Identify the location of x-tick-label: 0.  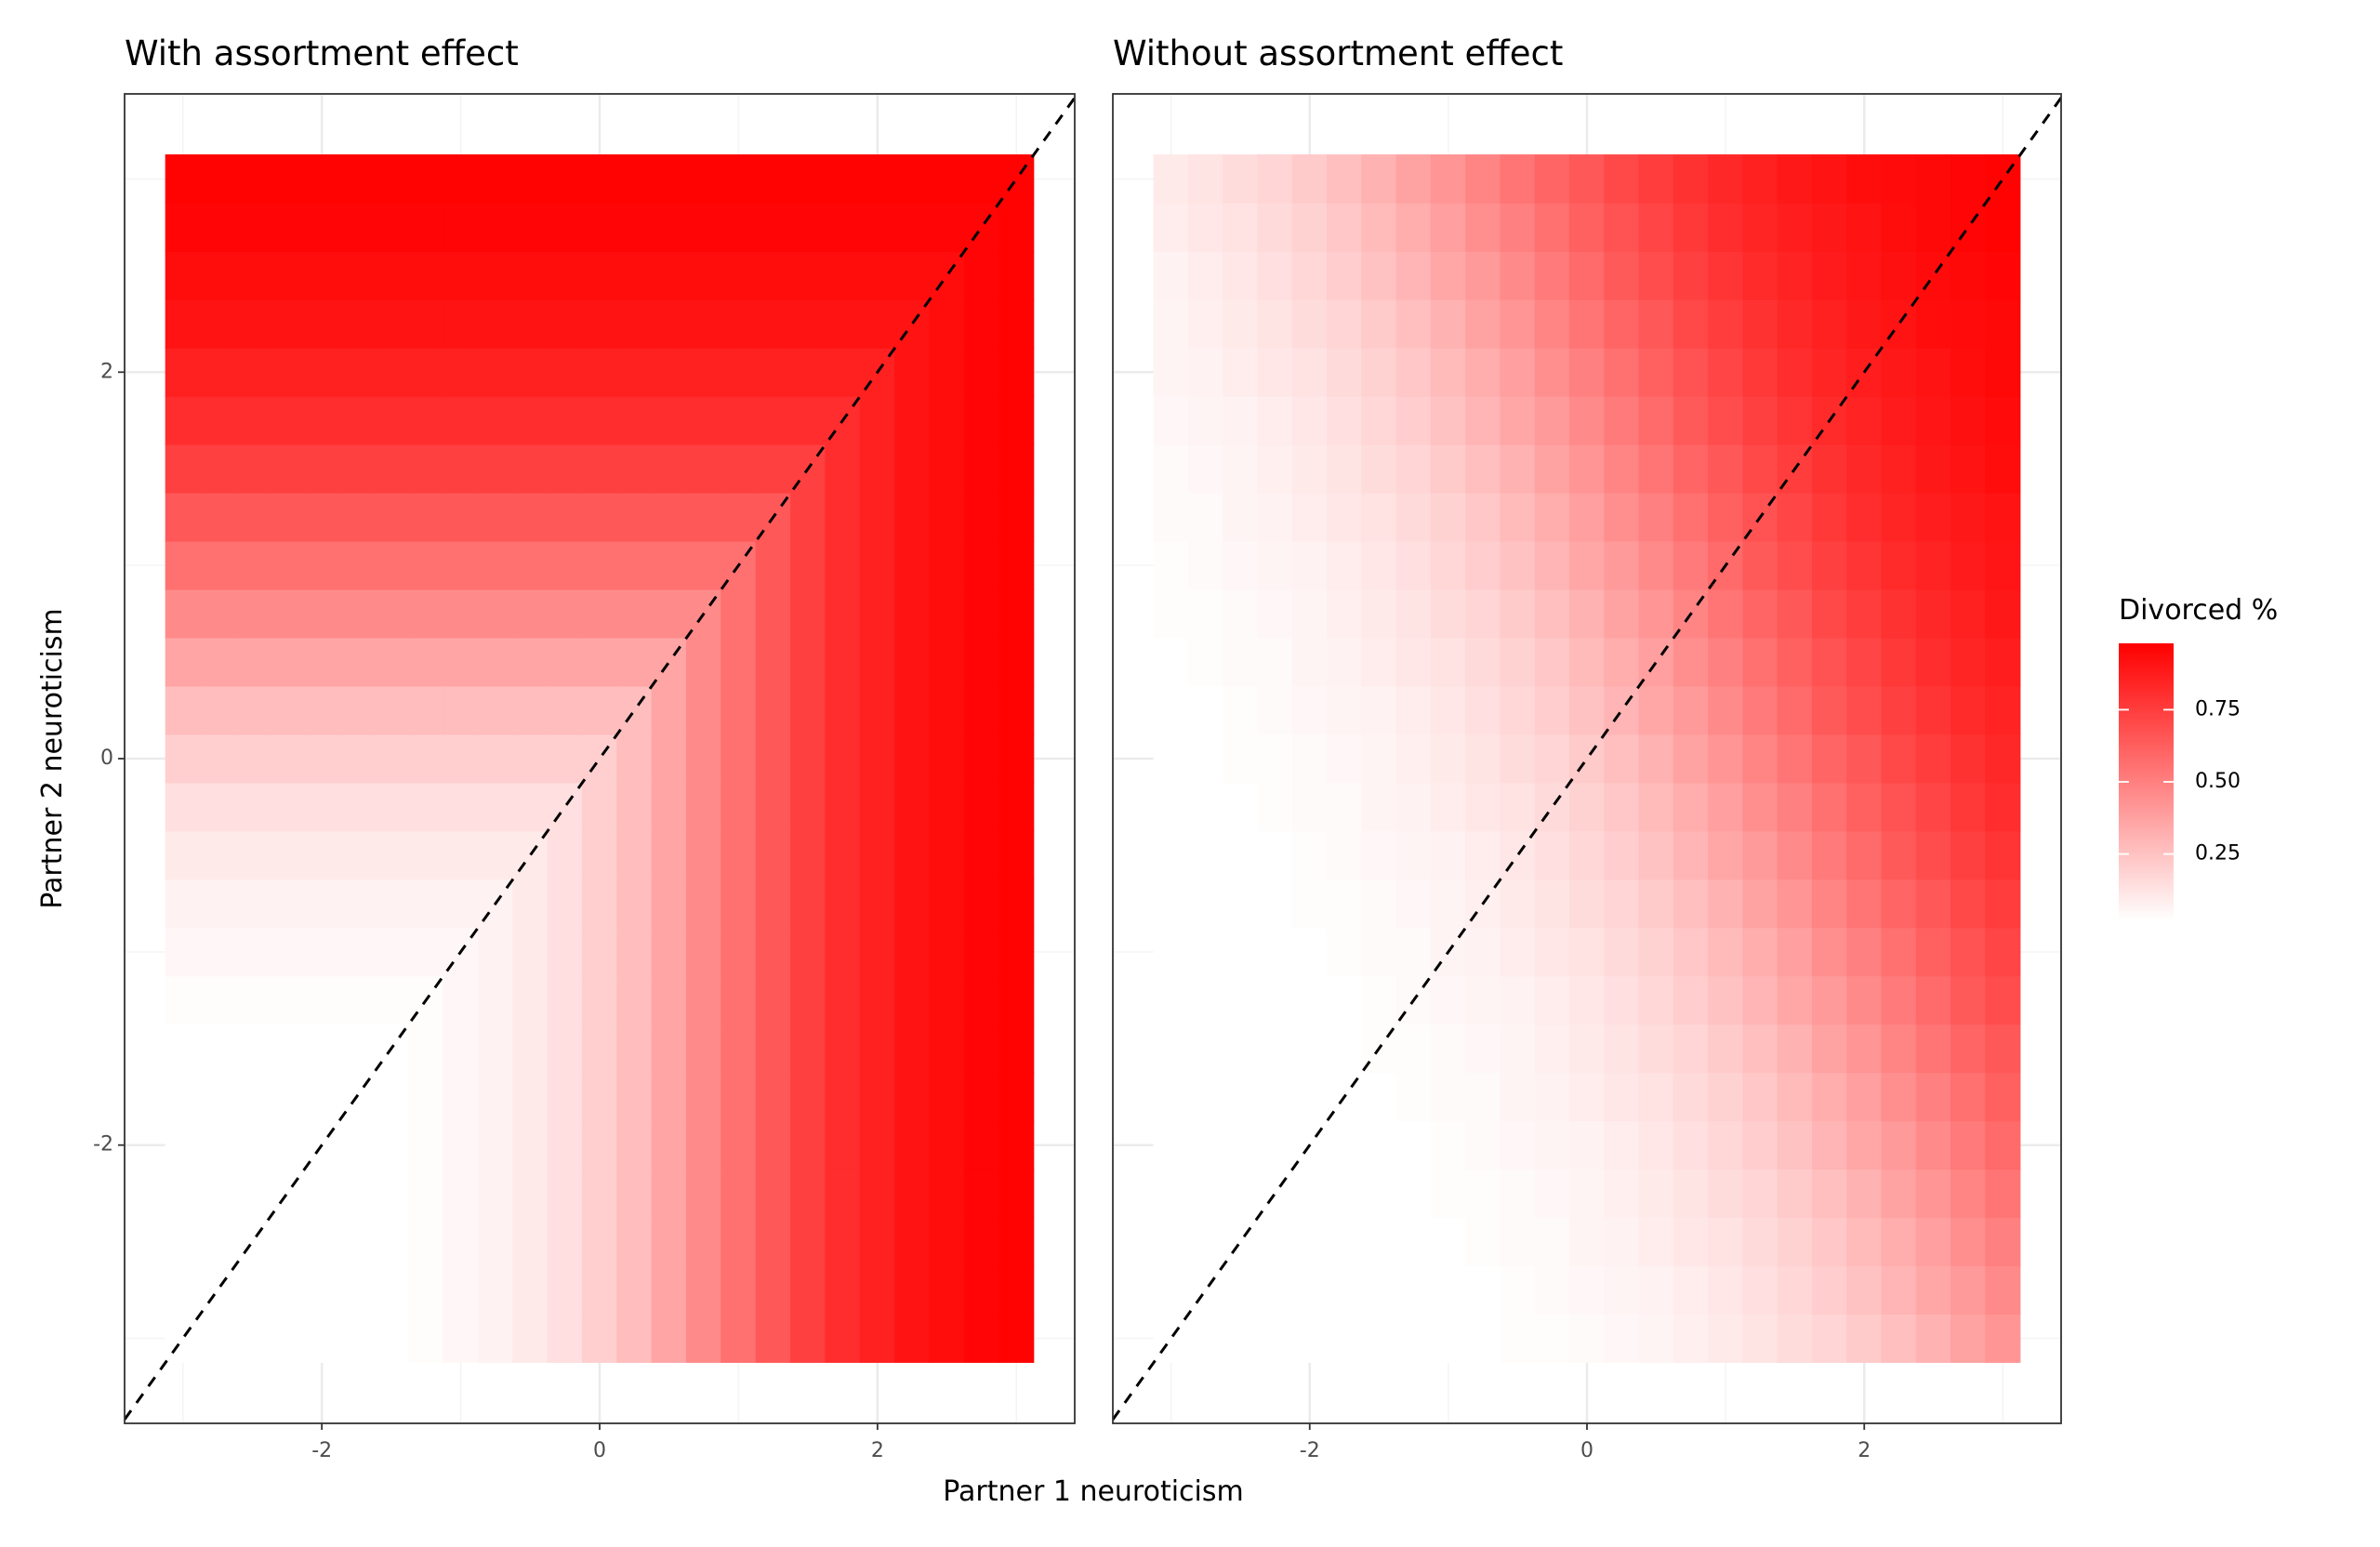
(1586, 1450).